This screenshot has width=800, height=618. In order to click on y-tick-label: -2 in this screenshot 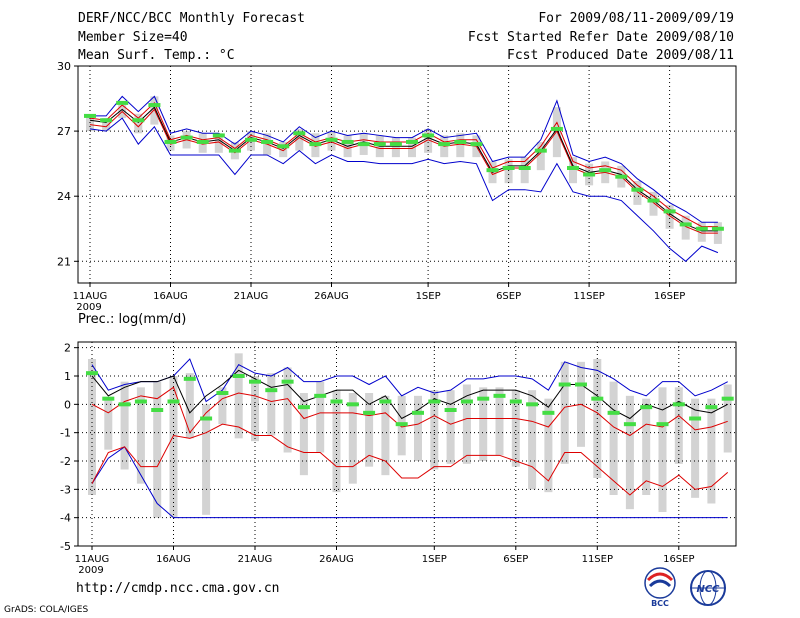, I will do `click(65, 461)`.